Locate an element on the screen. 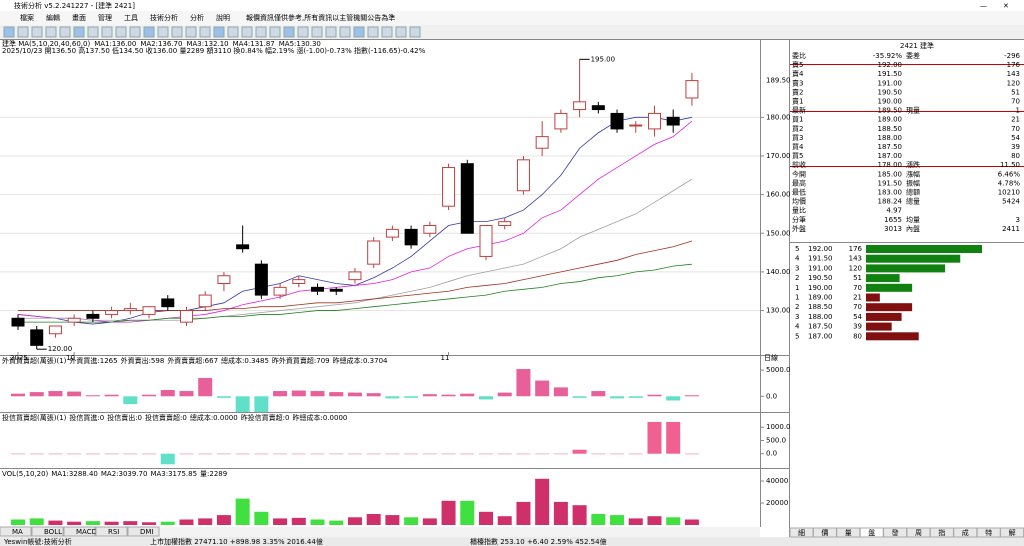 Image resolution: width=1024 pixels, height=546 pixels. last-price: 189.50 is located at coordinates (778, 81).